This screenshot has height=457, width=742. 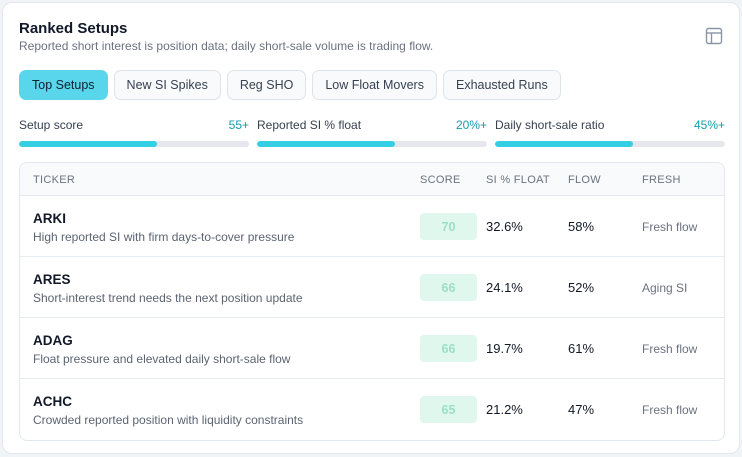 What do you see at coordinates (550, 125) in the screenshot?
I see `filter-label: Daily short-sale ratio` at bounding box center [550, 125].